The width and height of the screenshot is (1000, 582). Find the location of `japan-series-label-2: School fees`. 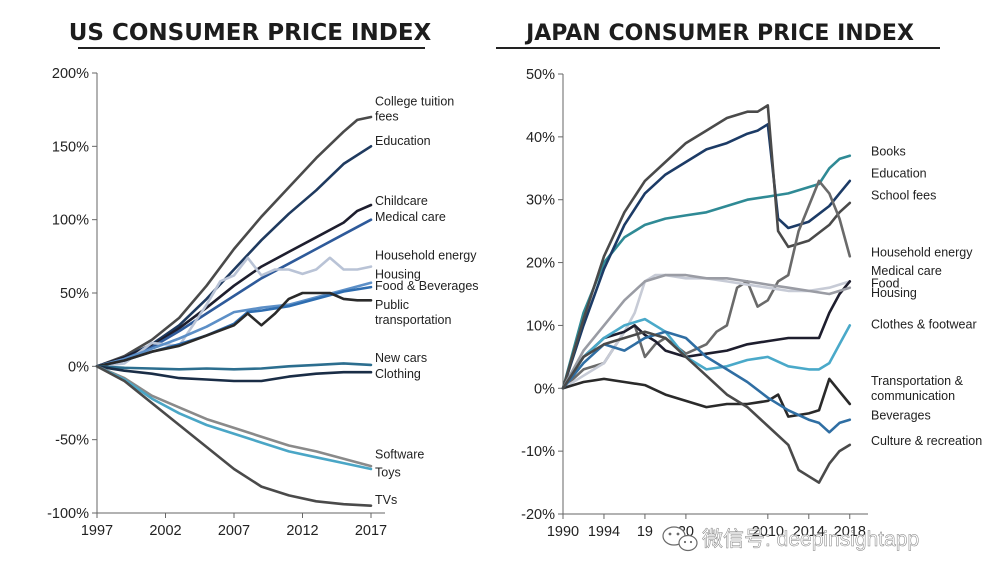

japan-series-label-2: School fees is located at coordinates (903, 196).